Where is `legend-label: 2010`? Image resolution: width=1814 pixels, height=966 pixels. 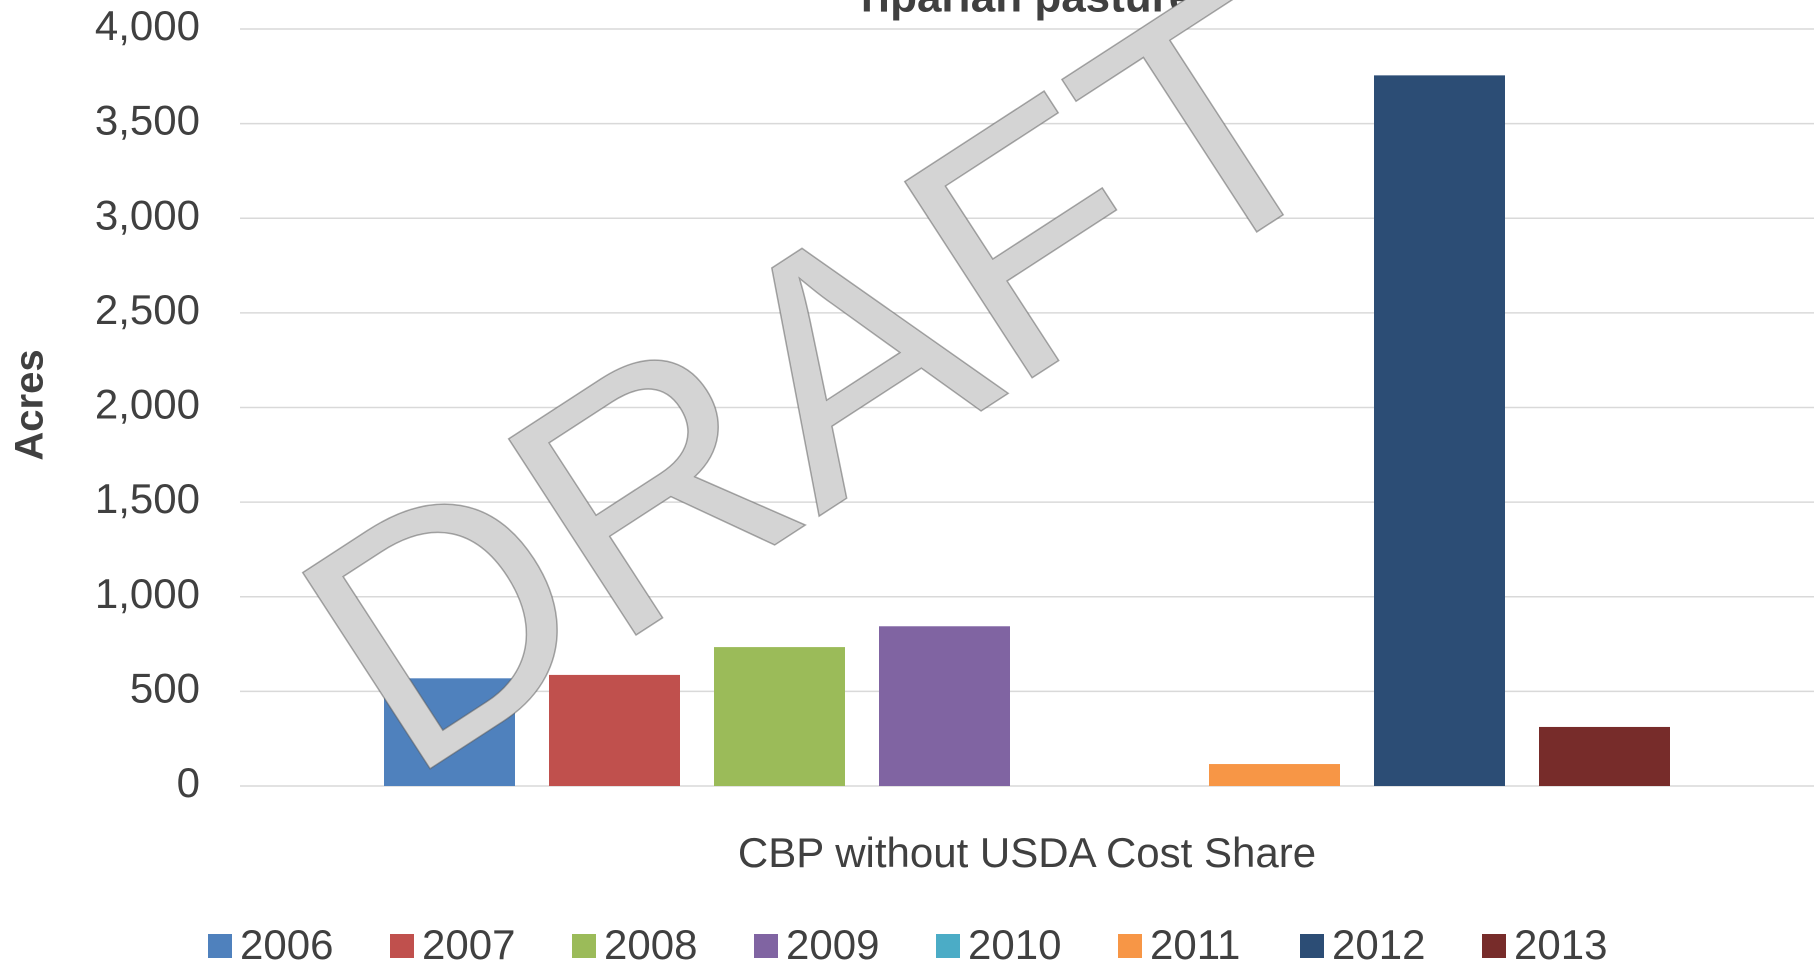 legend-label: 2010 is located at coordinates (1014, 943).